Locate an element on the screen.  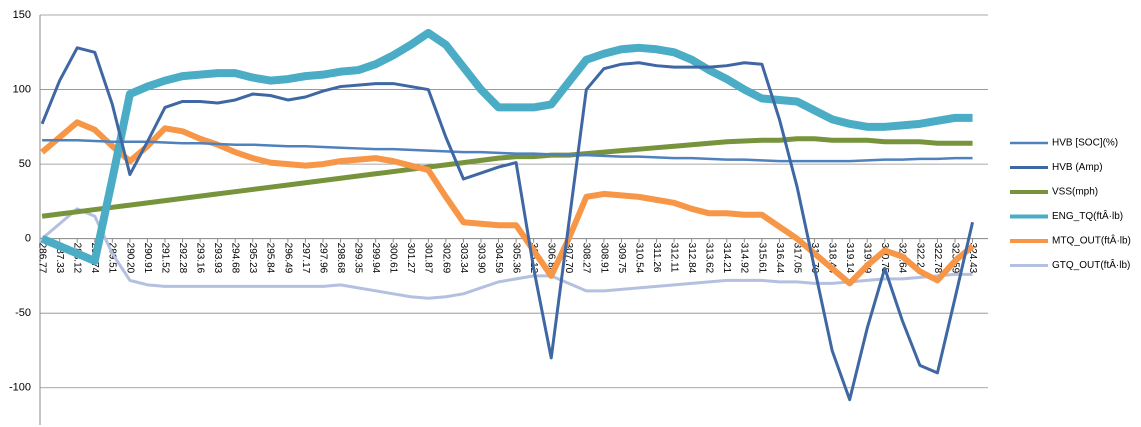
x-tick-label: 306.12 is located at coordinates (533, 258).